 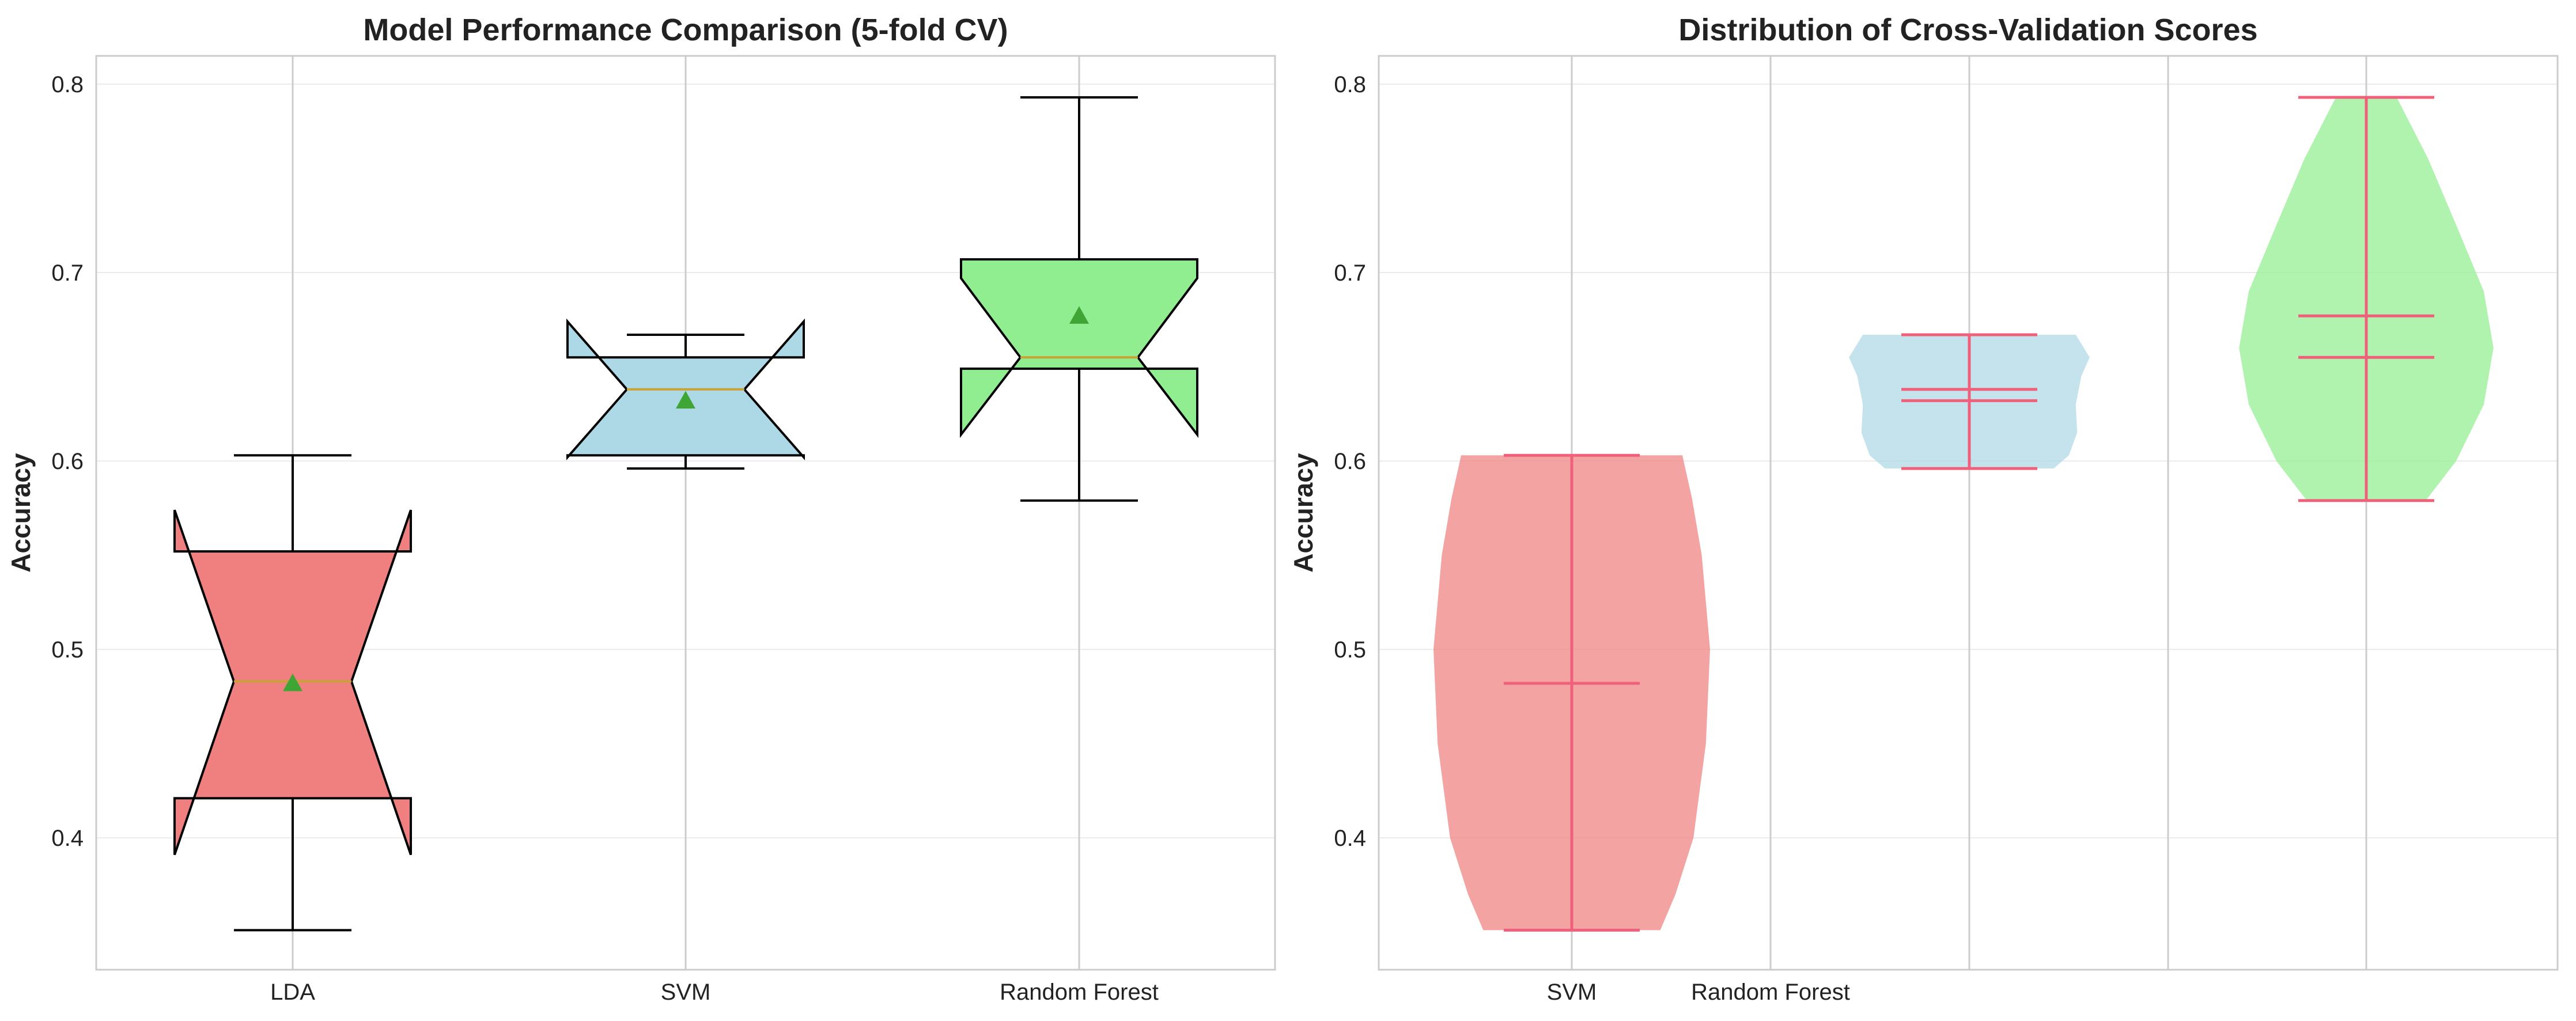 What do you see at coordinates (292, 993) in the screenshot?
I see `x-tick-label: LDA` at bounding box center [292, 993].